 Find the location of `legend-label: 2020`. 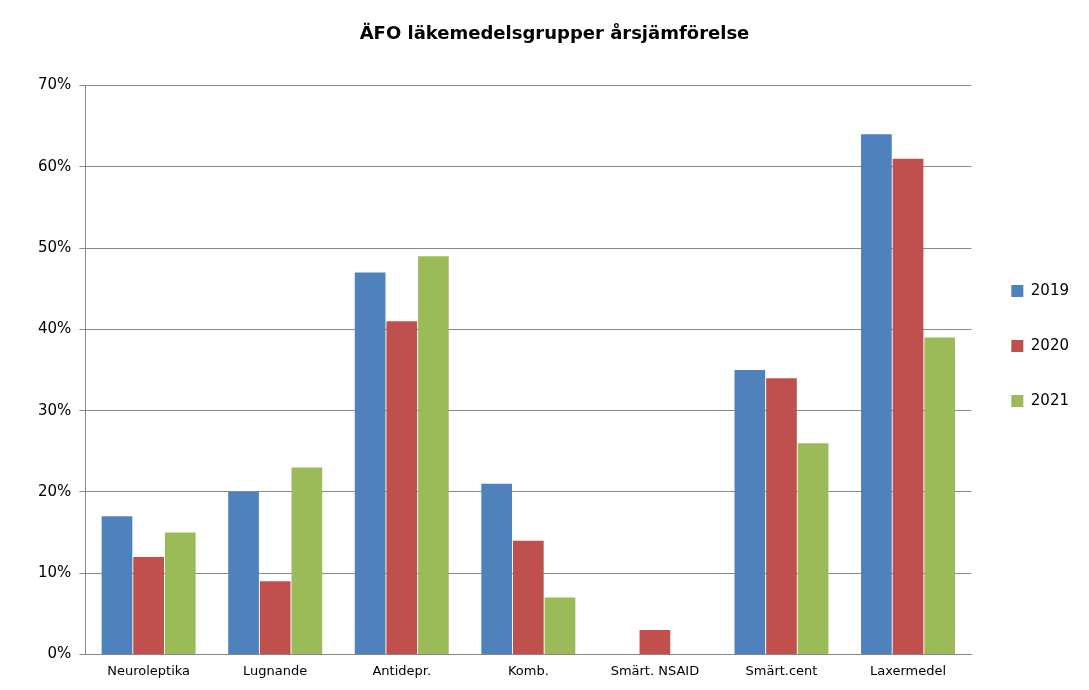

legend-label: 2020 is located at coordinates (1050, 344).